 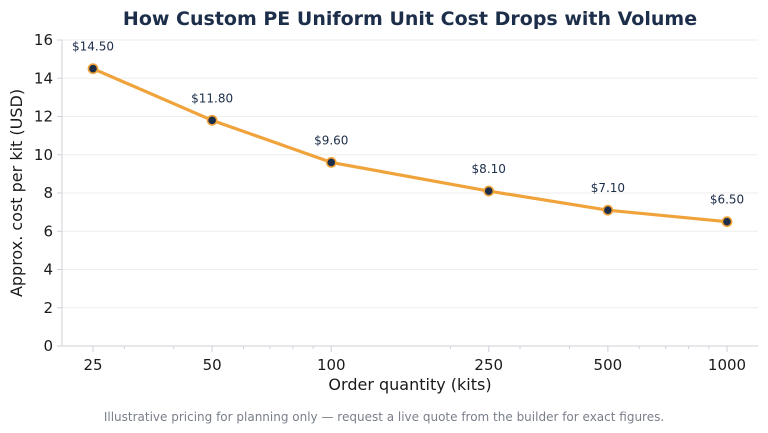 I want to click on y-tick-label: 16, so click(x=43, y=40).